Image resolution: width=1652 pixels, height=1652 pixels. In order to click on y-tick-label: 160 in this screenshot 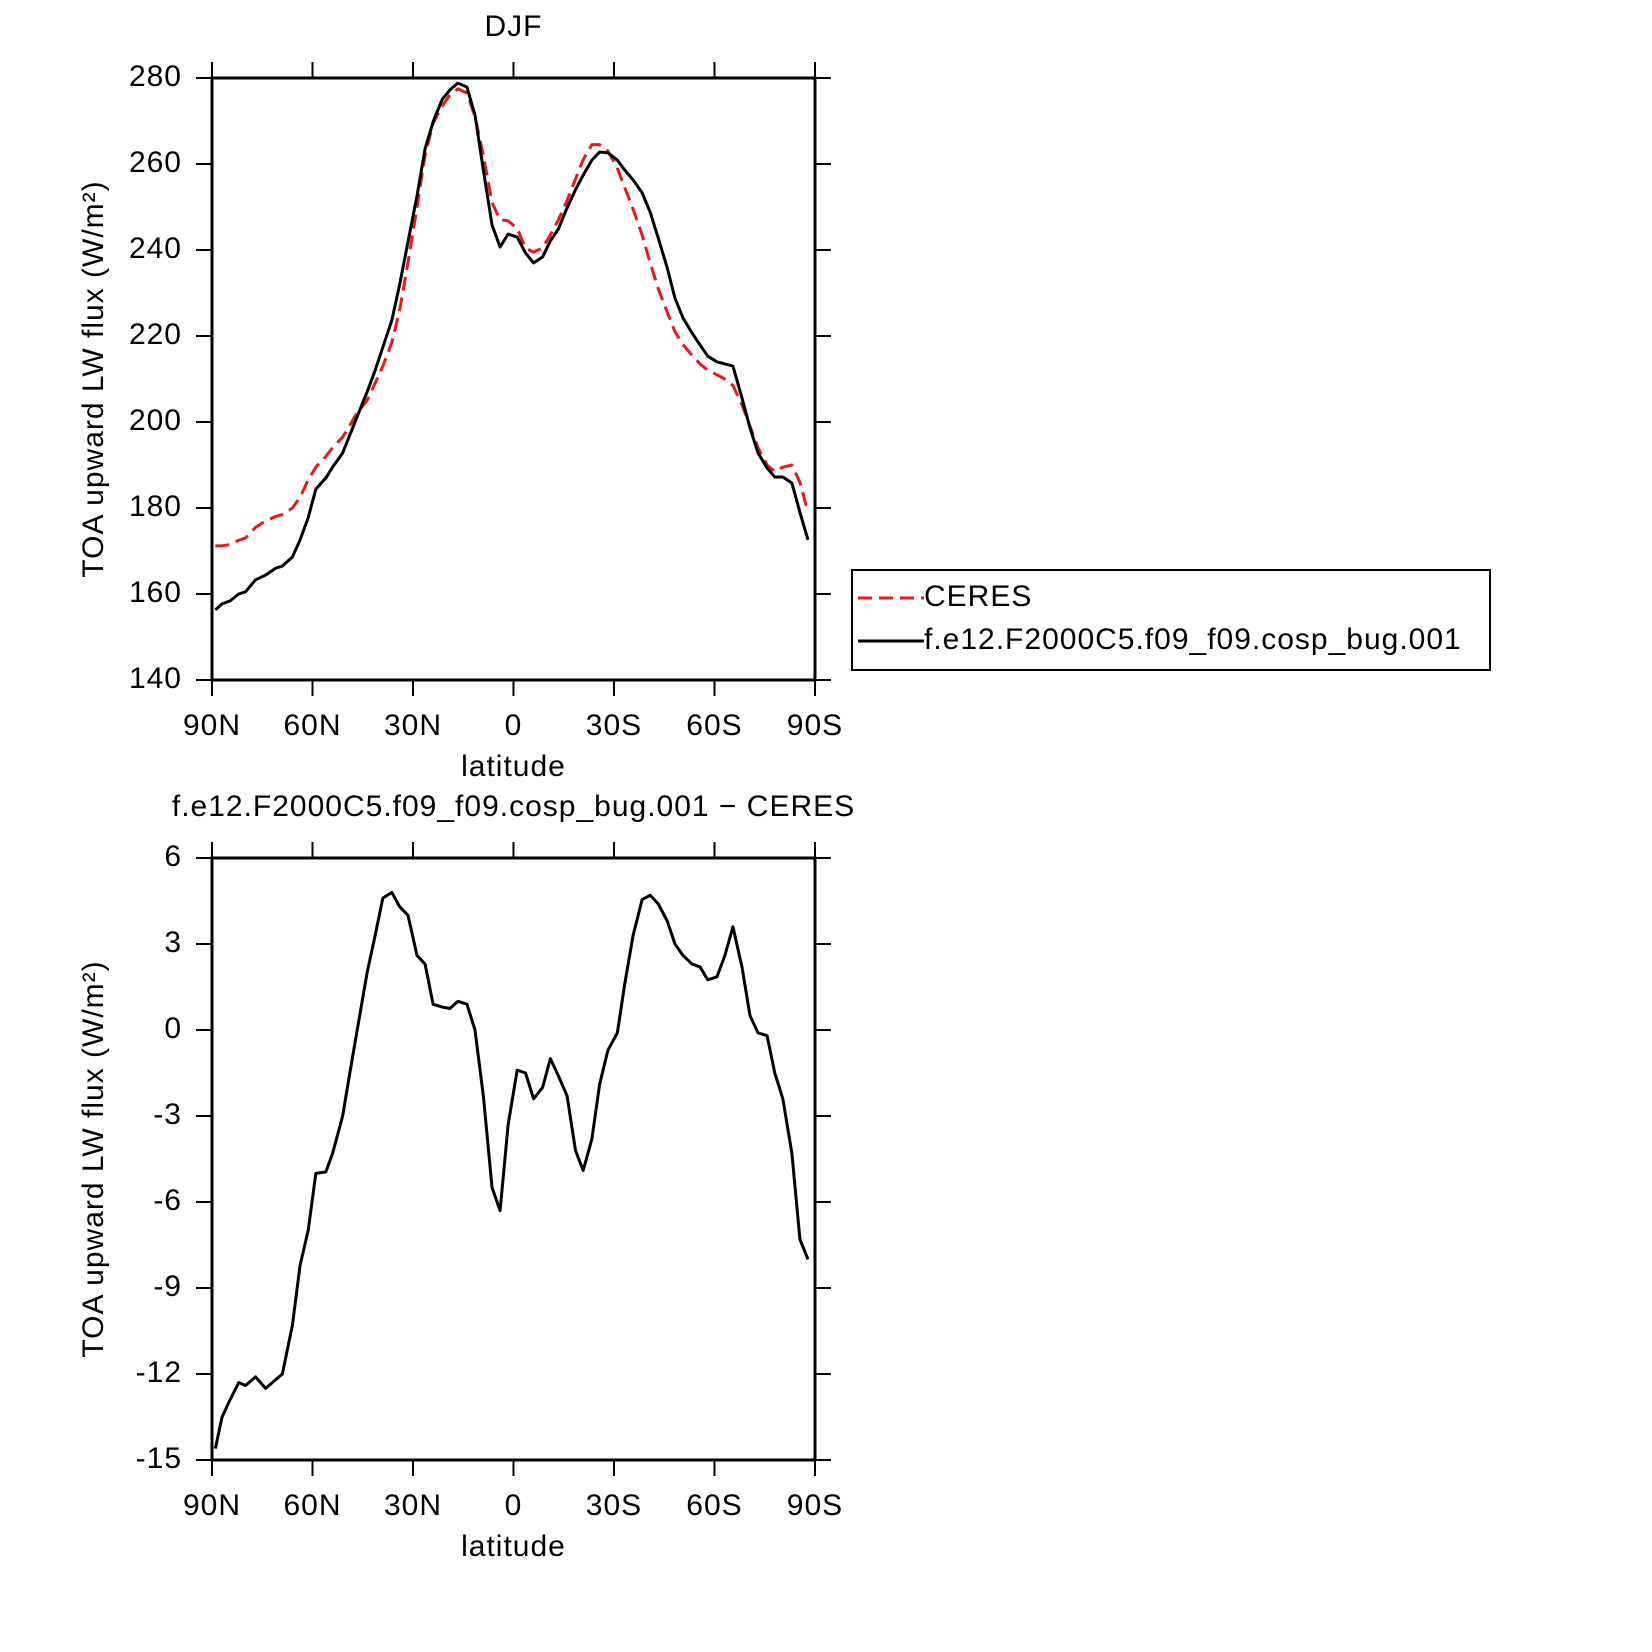, I will do `click(155, 592)`.